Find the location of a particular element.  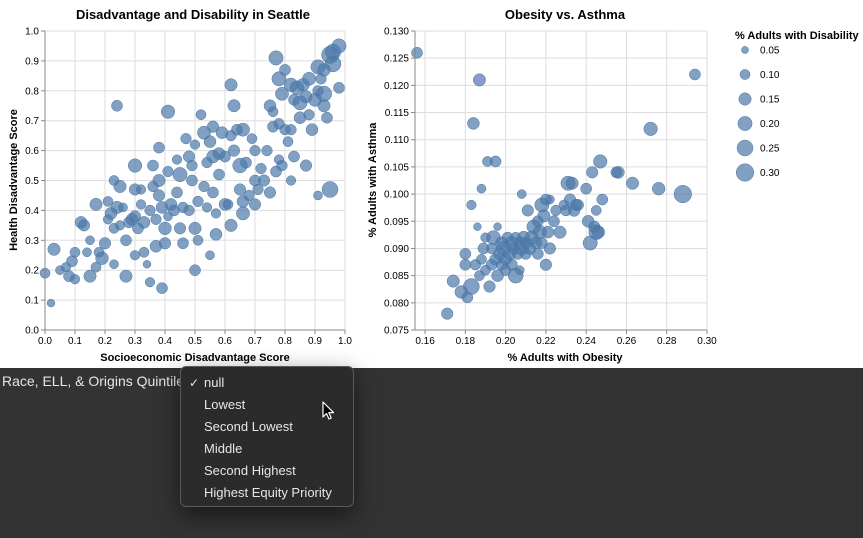

x-tick-label: 0.3 is located at coordinates (135, 341).